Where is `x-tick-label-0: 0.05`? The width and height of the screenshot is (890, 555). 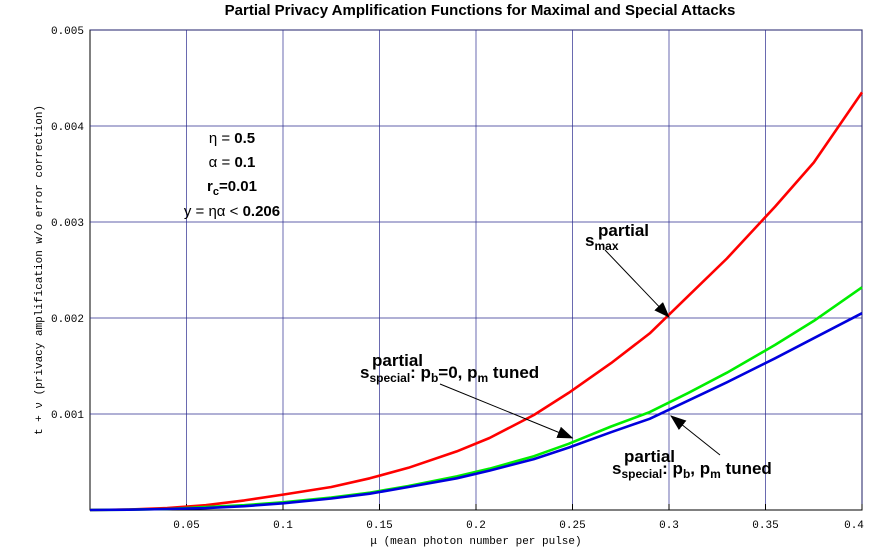
x-tick-label-0: 0.05 is located at coordinates (186, 526).